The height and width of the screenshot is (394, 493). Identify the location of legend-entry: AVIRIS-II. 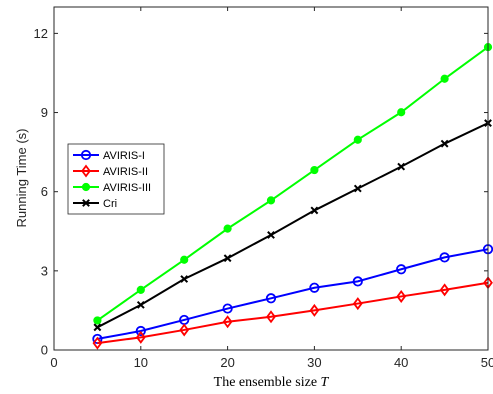
(110, 171).